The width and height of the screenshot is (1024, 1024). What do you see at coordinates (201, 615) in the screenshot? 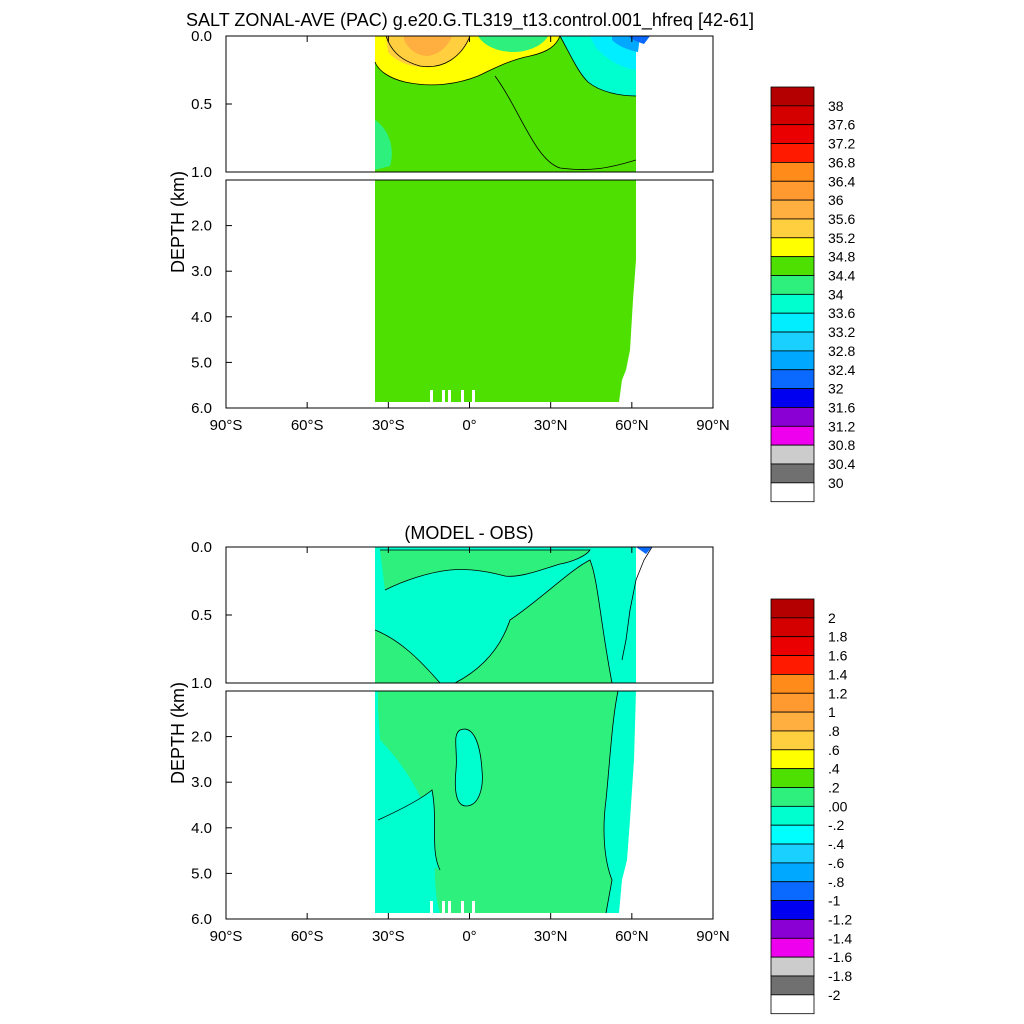
I see `y-tick-label: 0.5` at bounding box center [201, 615].